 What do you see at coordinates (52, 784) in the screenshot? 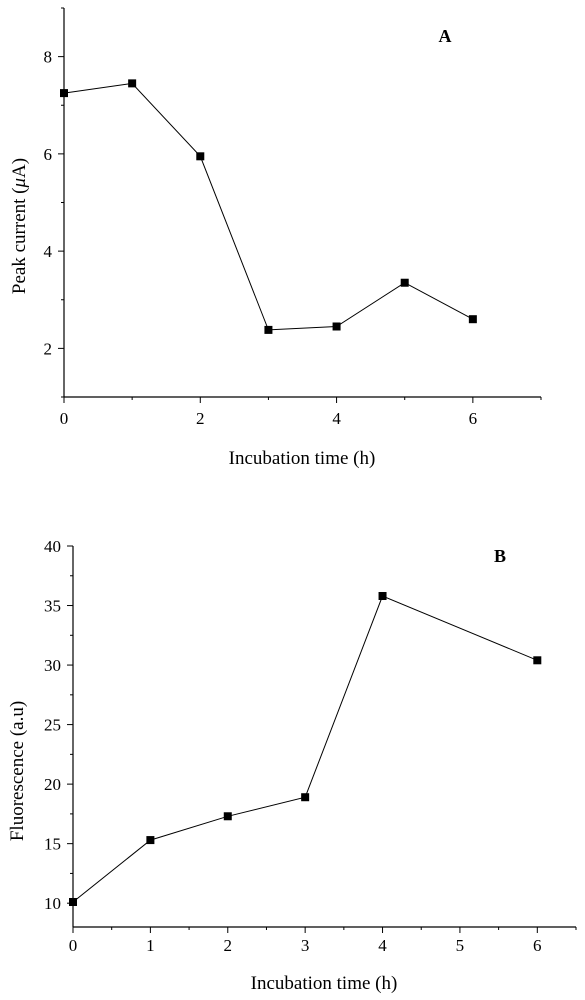
I see `panel-b-y-tick-label: 20` at bounding box center [52, 784].